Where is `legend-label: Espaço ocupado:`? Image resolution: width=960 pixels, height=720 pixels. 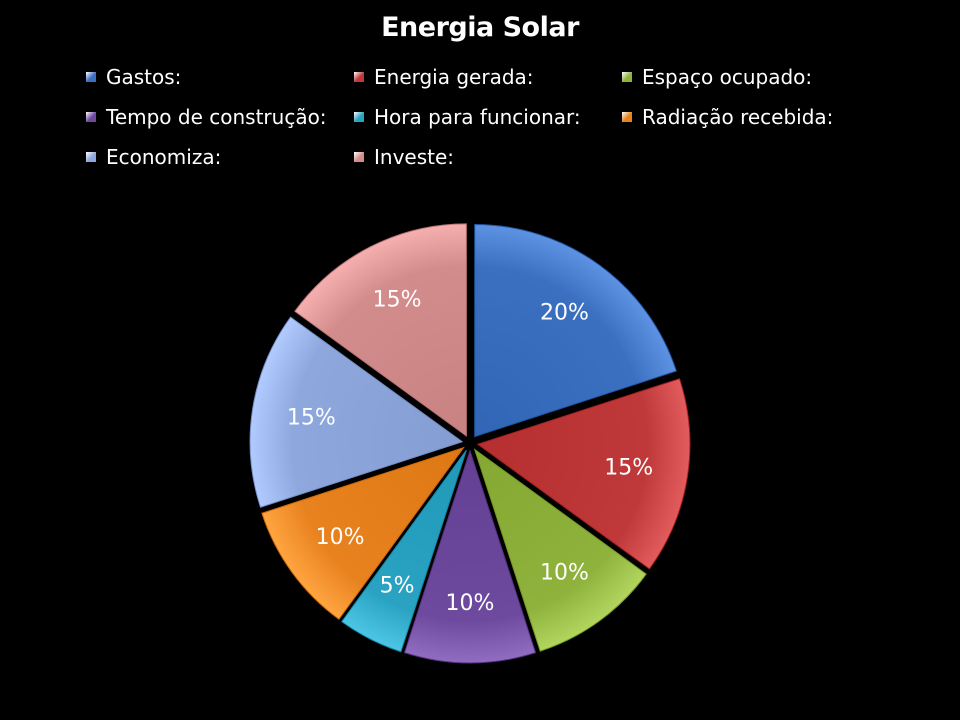 legend-label: Espaço ocupado: is located at coordinates (727, 77).